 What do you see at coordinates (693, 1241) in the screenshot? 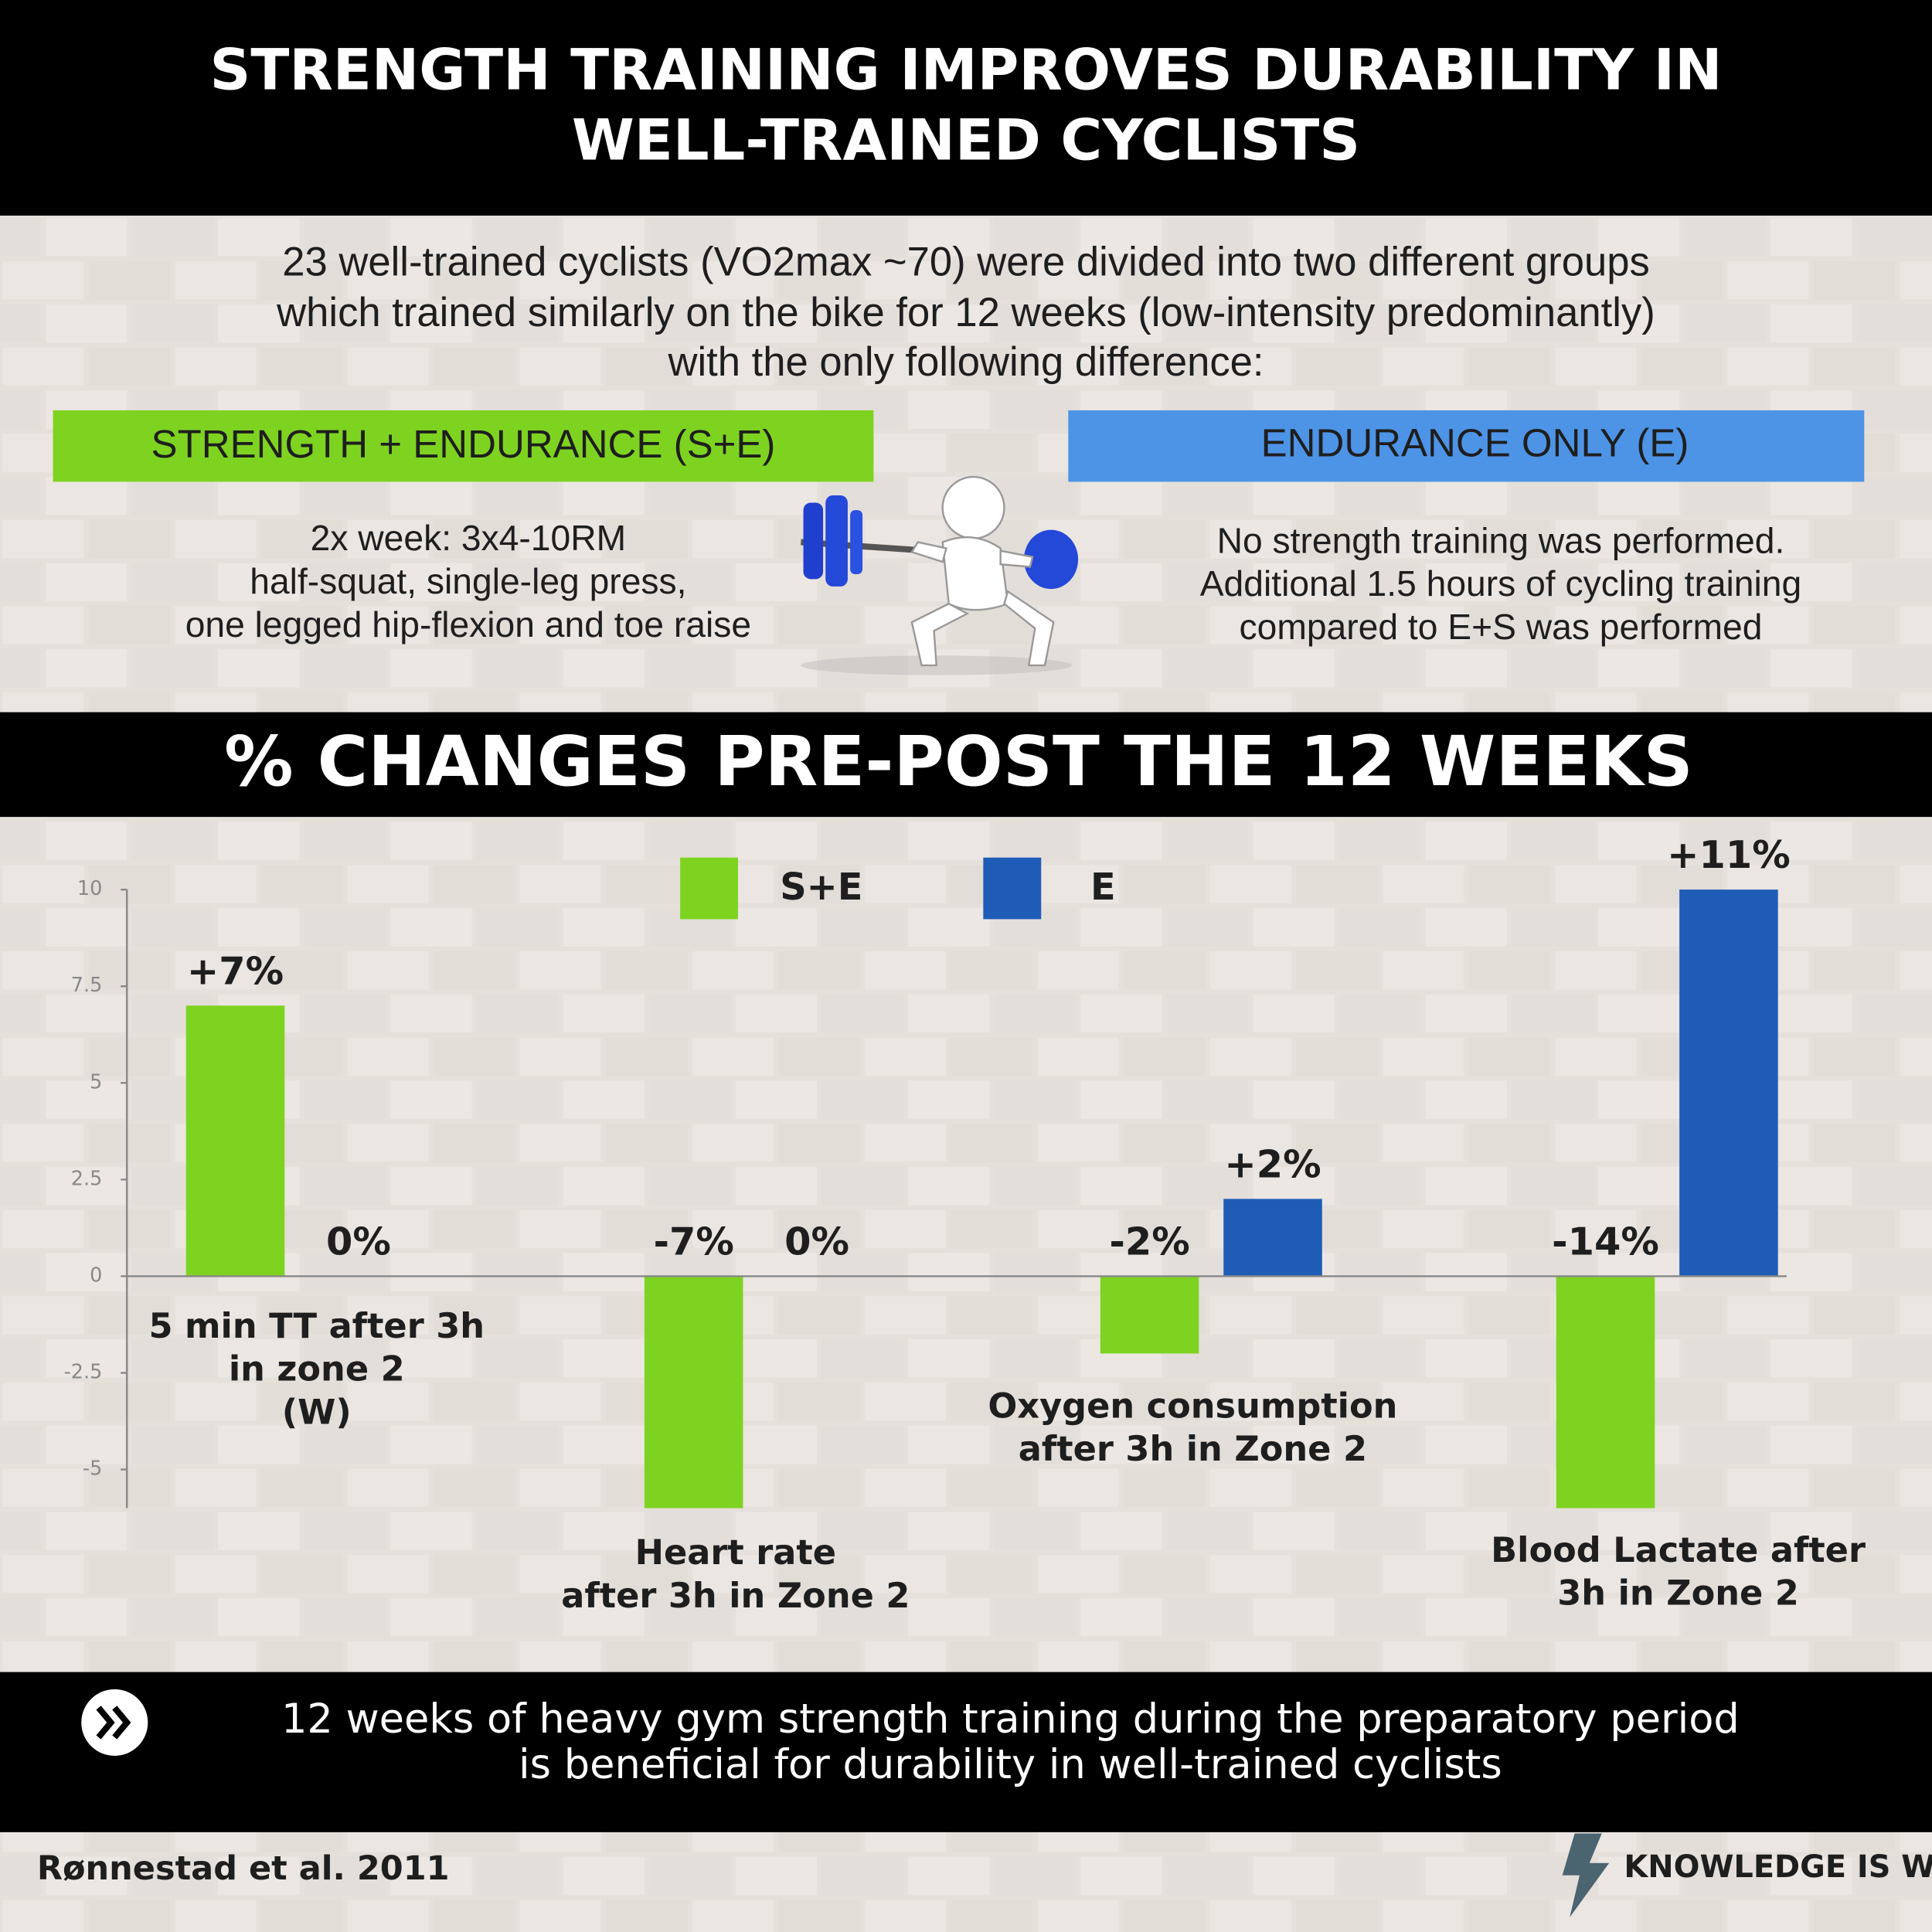
I see `value-label: -7%` at bounding box center [693, 1241].